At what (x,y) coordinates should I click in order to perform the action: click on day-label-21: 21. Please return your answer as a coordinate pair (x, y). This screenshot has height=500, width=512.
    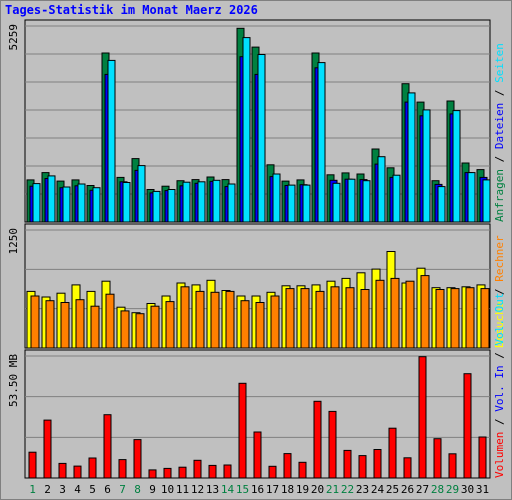
    Looking at the image, I should click on (332, 489).